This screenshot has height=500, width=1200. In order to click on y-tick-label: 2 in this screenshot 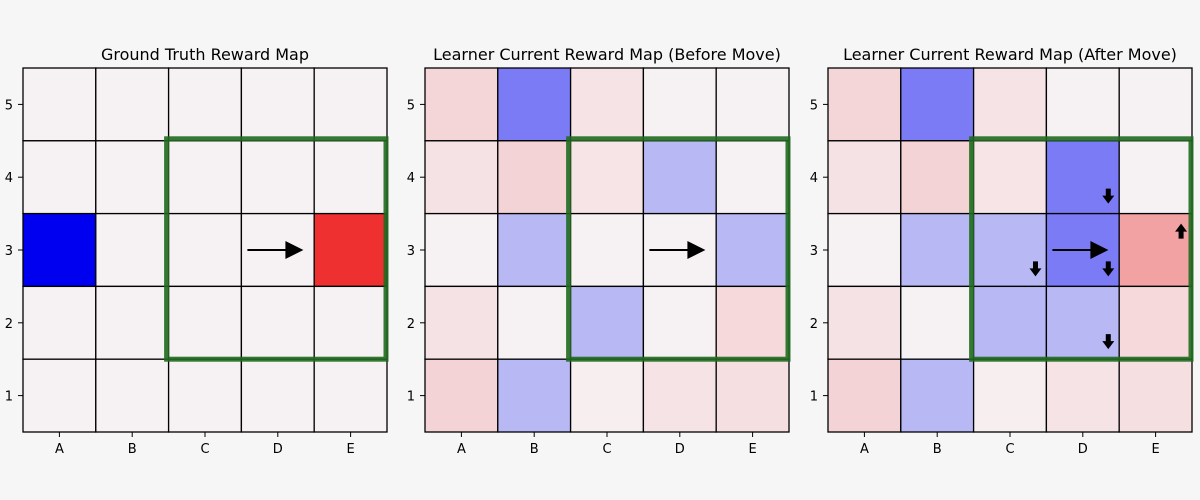, I will do `click(814, 324)`.